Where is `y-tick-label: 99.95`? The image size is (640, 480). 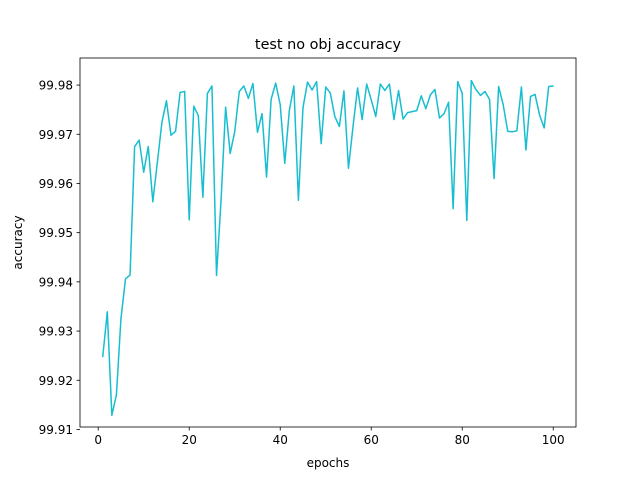
y-tick-label: 99.95 is located at coordinates (56, 233).